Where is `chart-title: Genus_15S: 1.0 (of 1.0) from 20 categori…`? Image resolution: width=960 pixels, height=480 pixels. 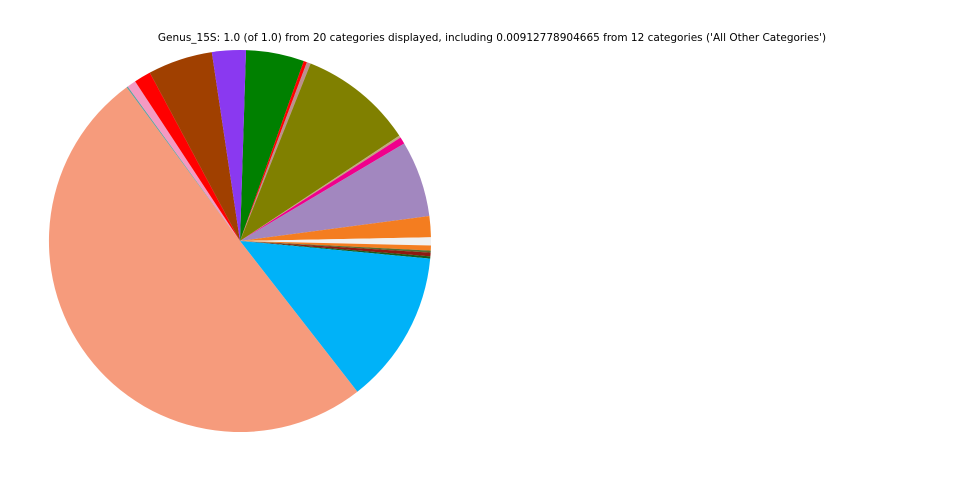
chart-title: Genus_15S: 1.0 (of 1.0) from 20 categori… is located at coordinates (492, 38).